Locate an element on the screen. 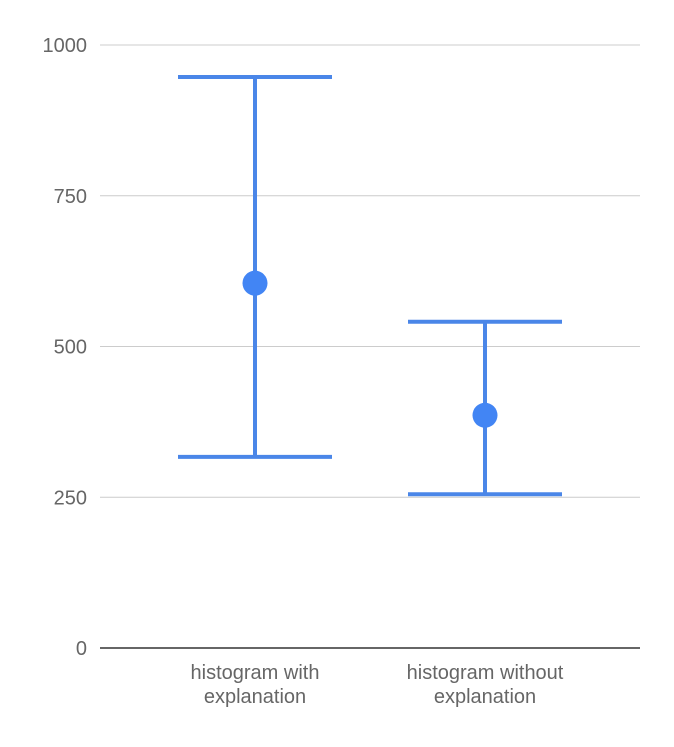 This screenshot has height=747, width=674. y-tick-label: 0 is located at coordinates (81, 649).